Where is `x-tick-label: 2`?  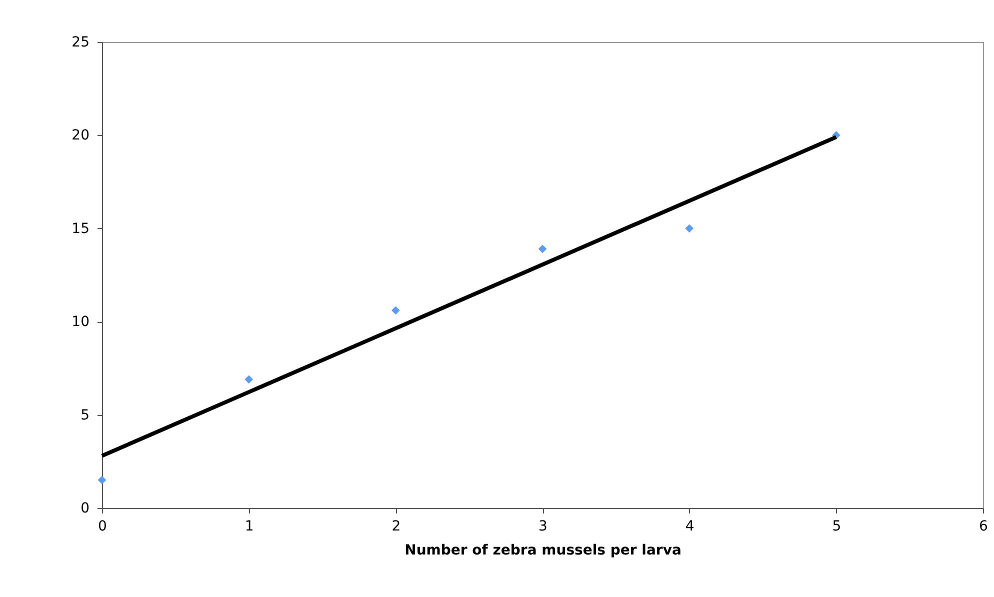
x-tick-label: 2 is located at coordinates (396, 526).